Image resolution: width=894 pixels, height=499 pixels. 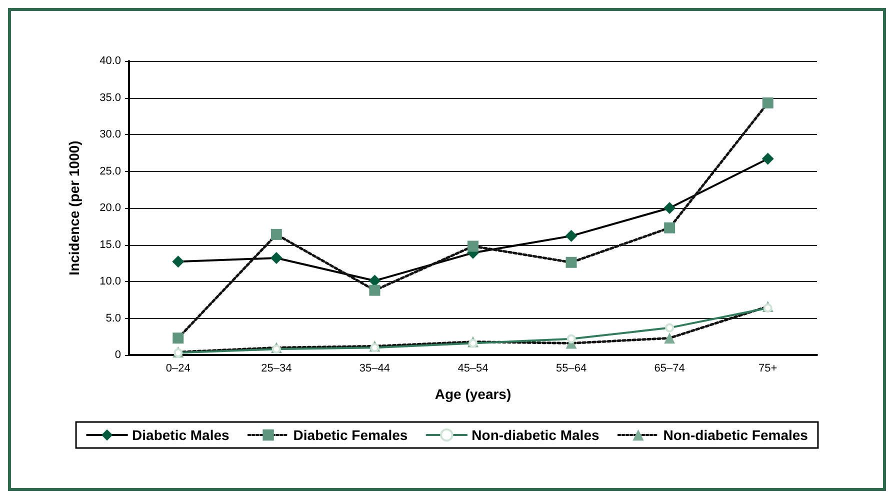 What do you see at coordinates (110, 282) in the screenshot?
I see `y-tick-label: 10.0` at bounding box center [110, 282].